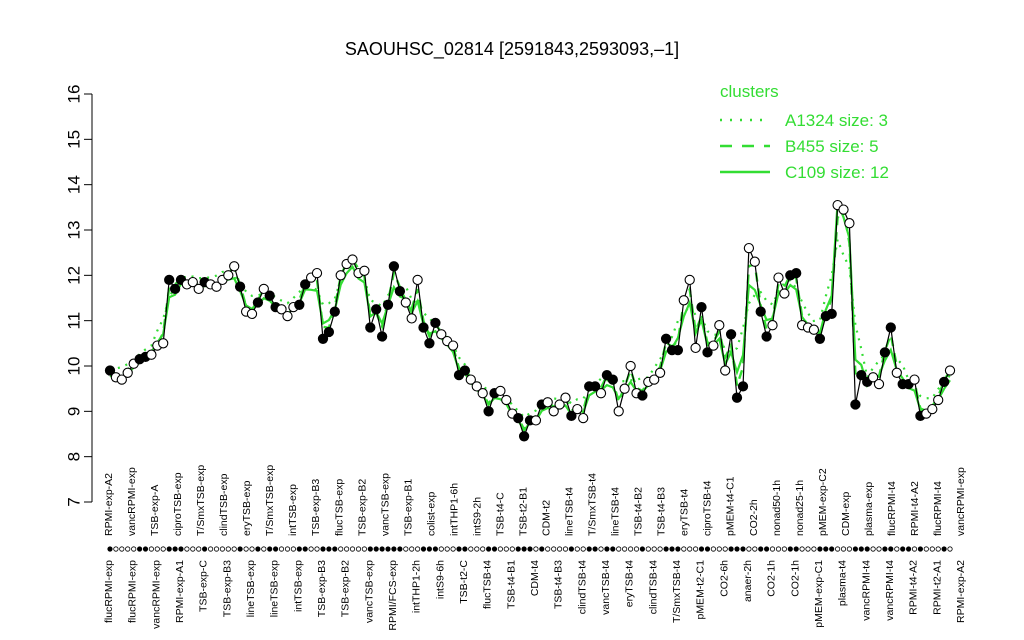 The height and width of the screenshot is (640, 1024). What do you see at coordinates (708, 508) in the screenshot?
I see `x-tick-label-top: ciproTSB-t4` at bounding box center [708, 508].